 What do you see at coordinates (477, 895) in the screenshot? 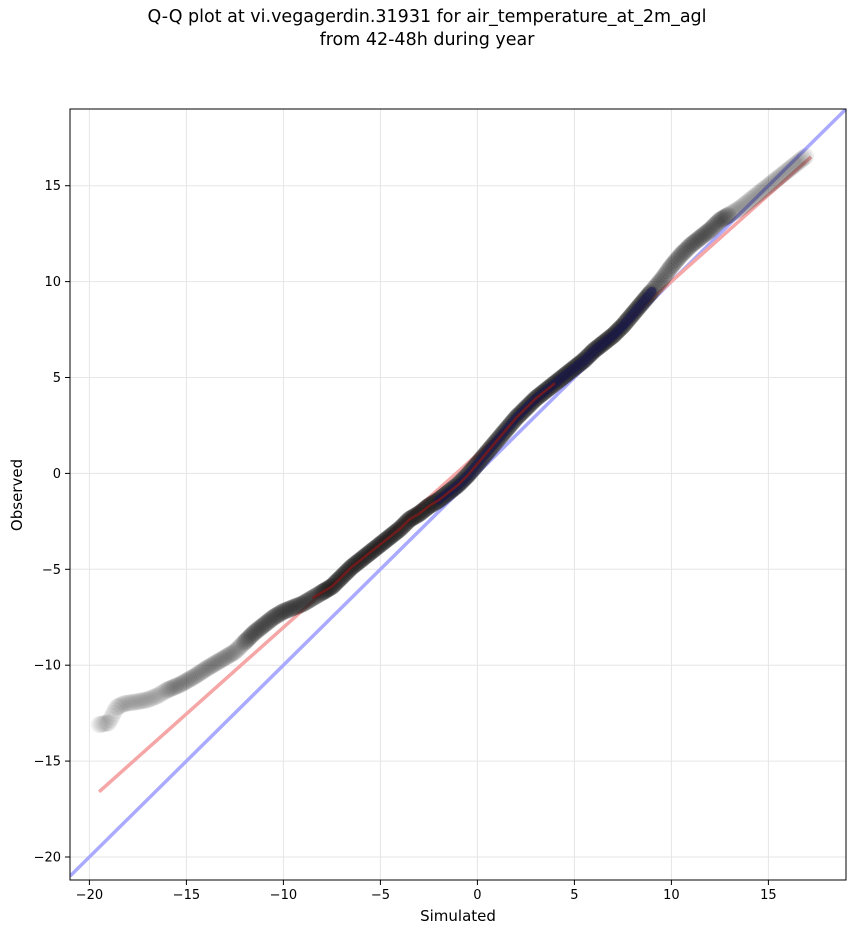
I see `x-tick-label: 0` at bounding box center [477, 895].